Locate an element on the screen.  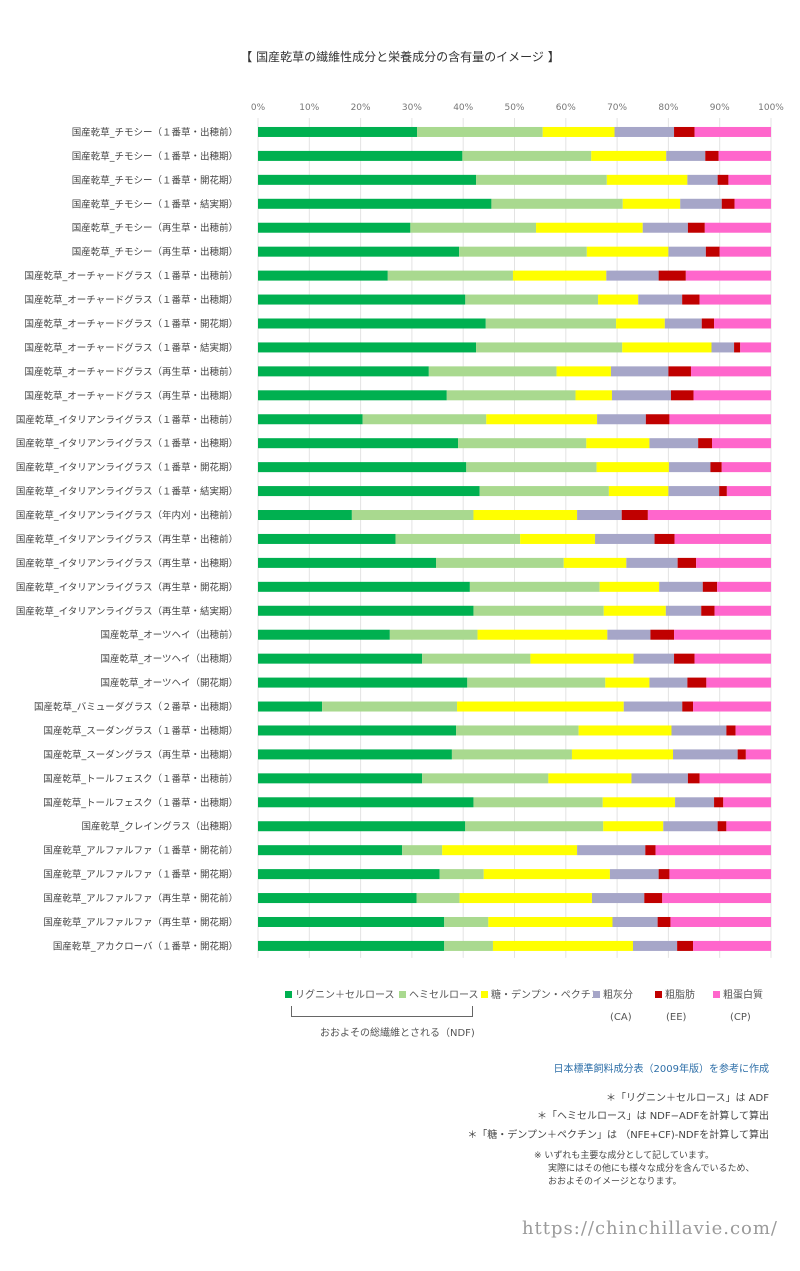
legend-label: ヘミセルロース is located at coordinates (444, 995).